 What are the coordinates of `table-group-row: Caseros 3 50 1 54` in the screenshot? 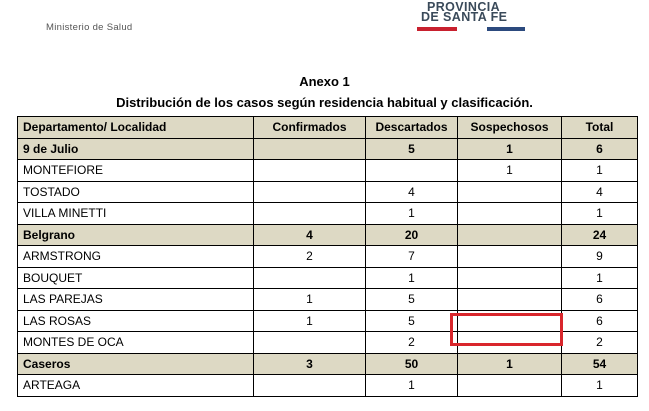 It's located at (327, 363).